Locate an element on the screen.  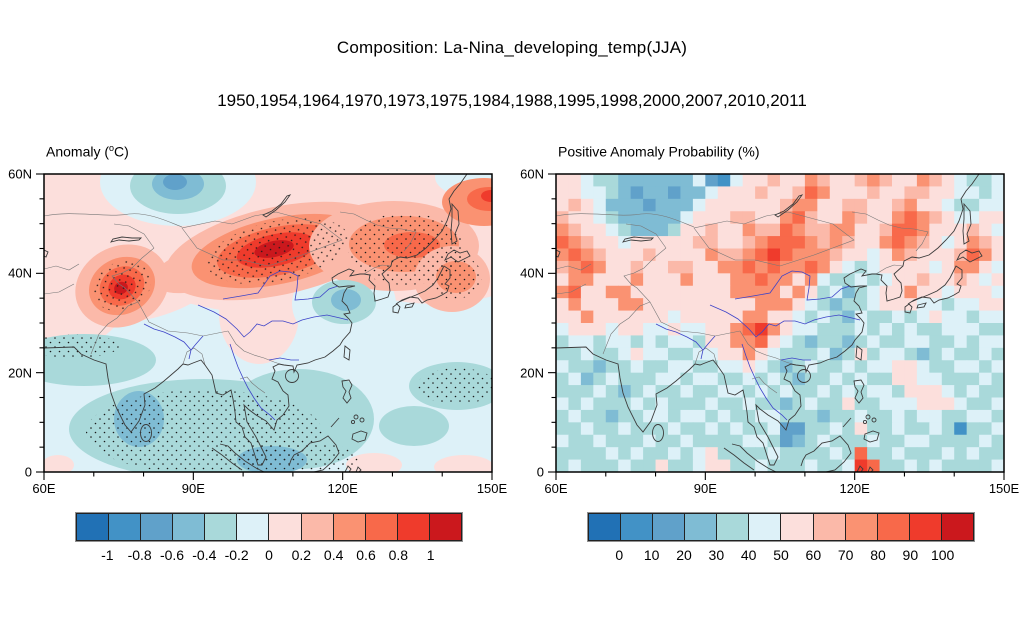
colorbar-tick-label: 0.2 is located at coordinates (301, 555).